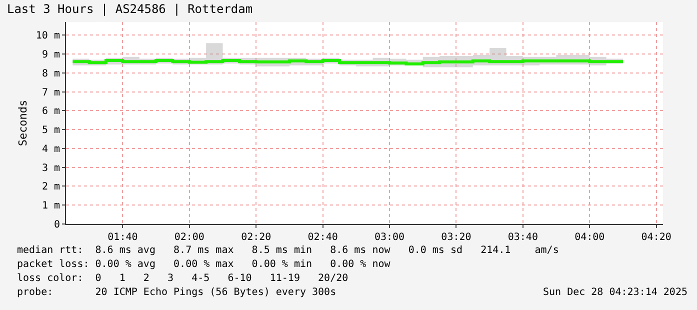 This screenshot has height=310, width=697. Describe the element at coordinates (57, 225) in the screenshot. I see `y-tick-label: 0` at that location.